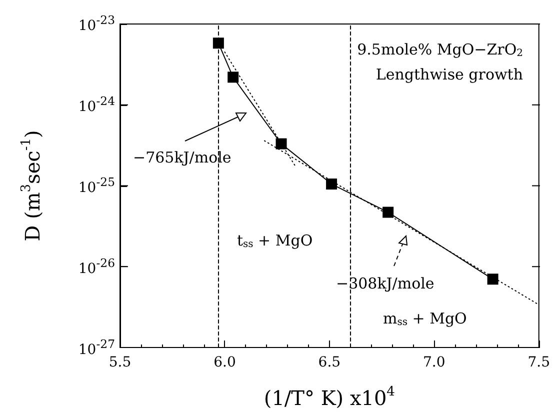 This screenshot has height=413, width=553. Describe the element at coordinates (96, 266) in the screenshot. I see `y-tick-label: 10$^{-26}$` at that location.